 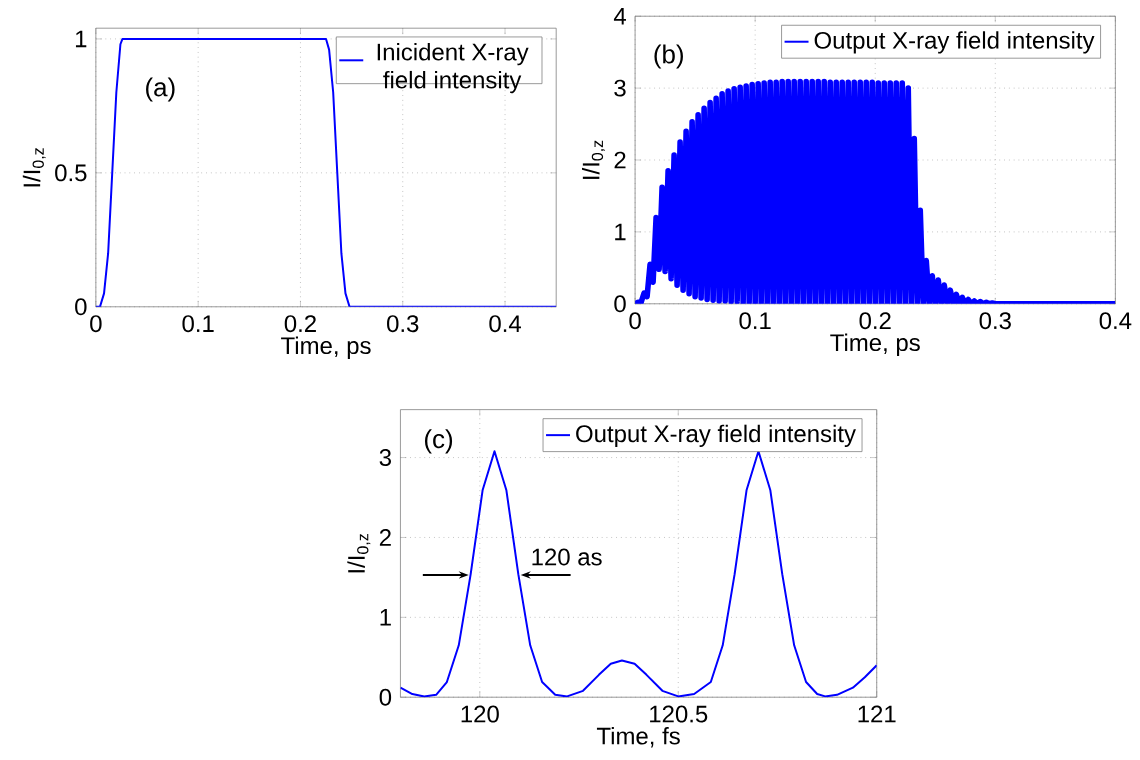 I want to click on y-tick-label: 0.5, so click(x=71, y=173).